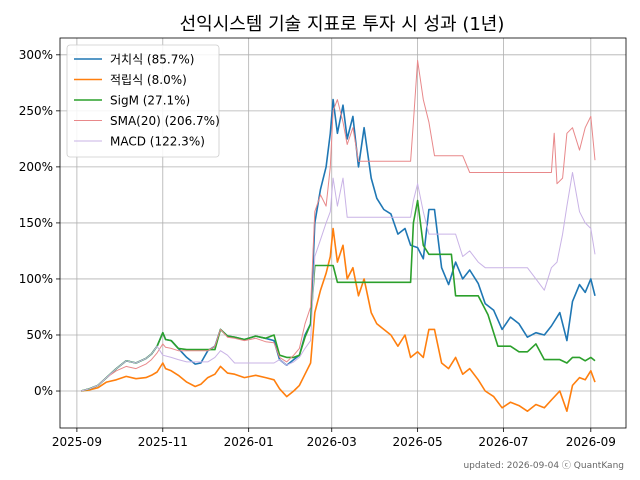 The width and height of the screenshot is (640, 480). What do you see at coordinates (150, 101) in the screenshot?
I see `legend-label: SigM (27.1%)` at bounding box center [150, 101].